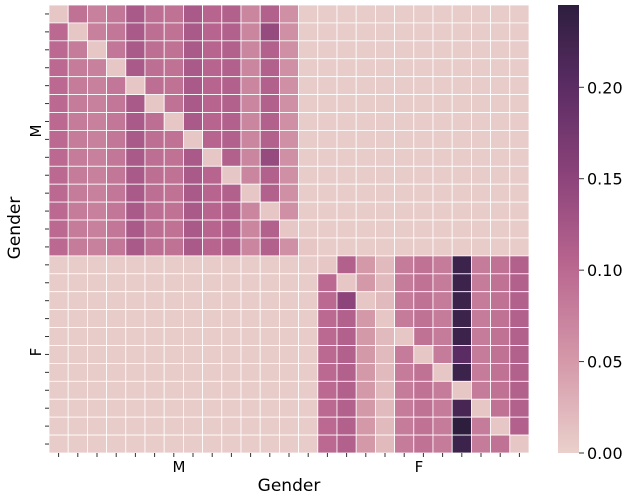  Describe the element at coordinates (419, 467) in the screenshot. I see `x-group-label-f: F` at that location.